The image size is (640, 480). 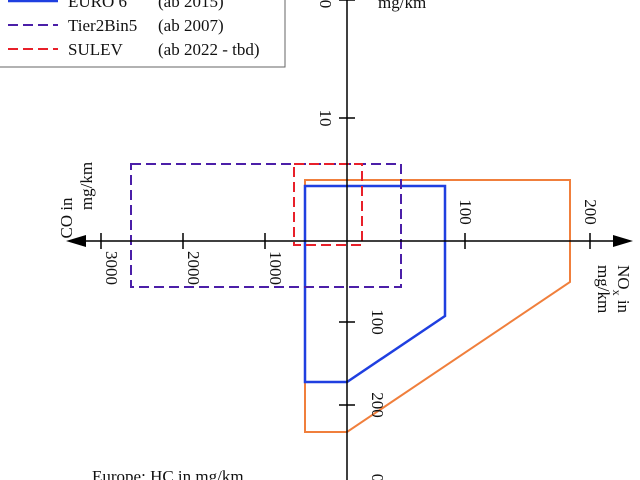 I want to click on arrow-right, so click(x=623, y=241).